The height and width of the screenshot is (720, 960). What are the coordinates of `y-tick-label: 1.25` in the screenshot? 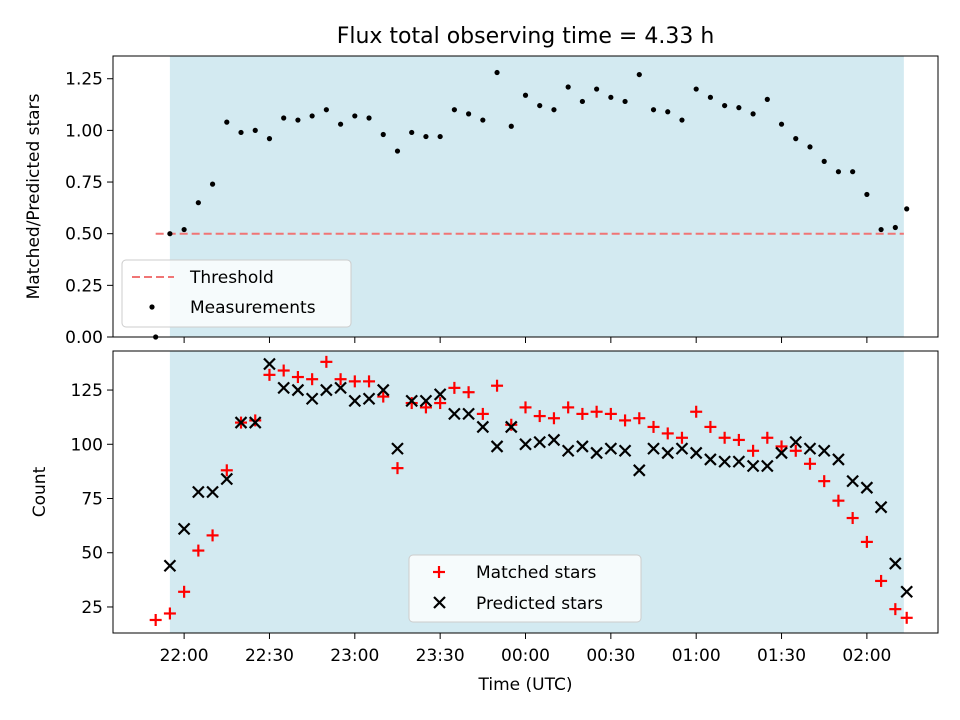 It's located at (84, 80).